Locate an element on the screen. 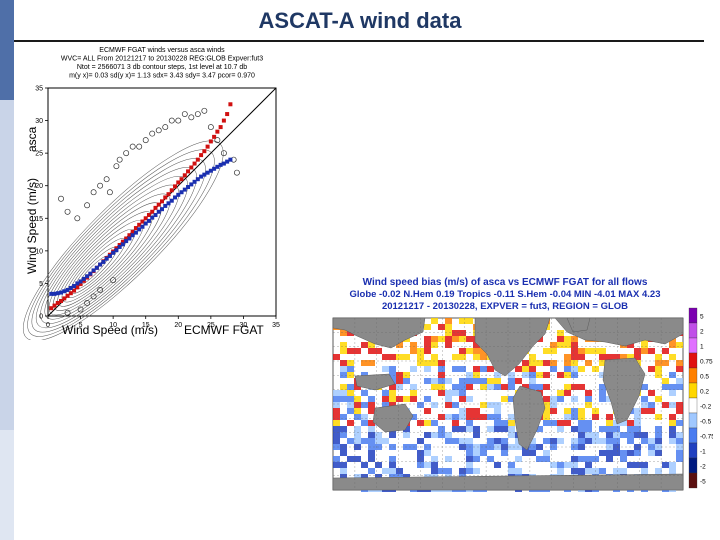 This screenshot has height=540, width=720. colorbar-level-label: 5 is located at coordinates (702, 317).